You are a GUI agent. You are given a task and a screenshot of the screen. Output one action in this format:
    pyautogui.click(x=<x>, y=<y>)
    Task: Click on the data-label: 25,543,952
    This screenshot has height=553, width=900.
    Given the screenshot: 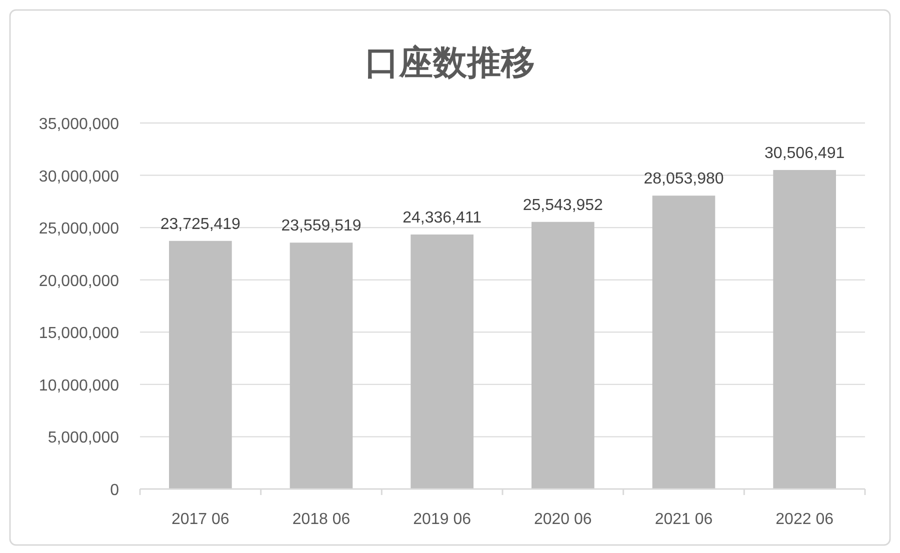 What is the action you would take?
    pyautogui.click(x=563, y=205)
    